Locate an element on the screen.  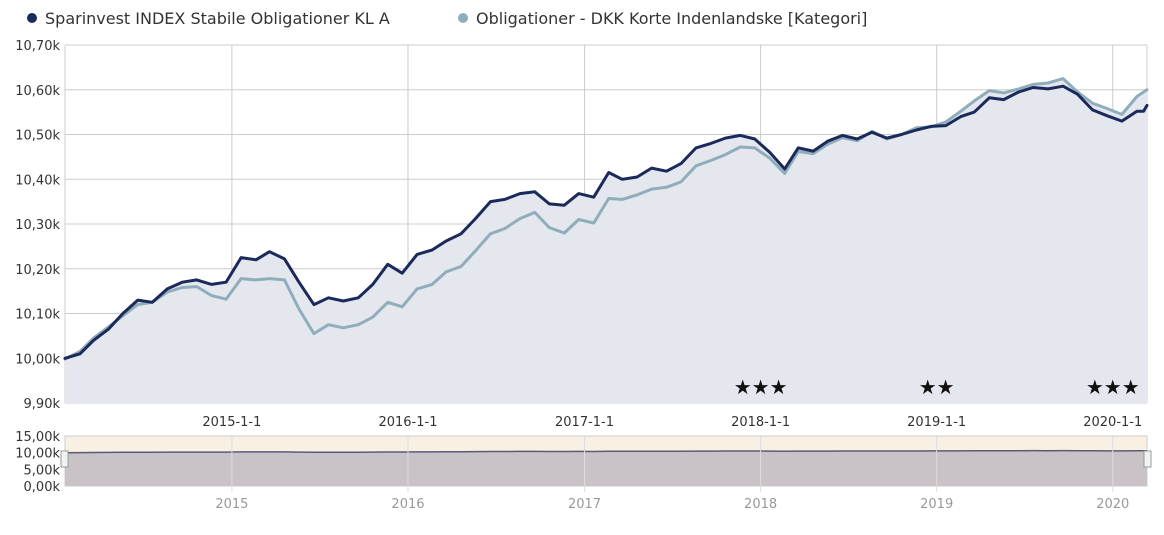
navigator-x-tick-label: 2019 is located at coordinates (936, 504).